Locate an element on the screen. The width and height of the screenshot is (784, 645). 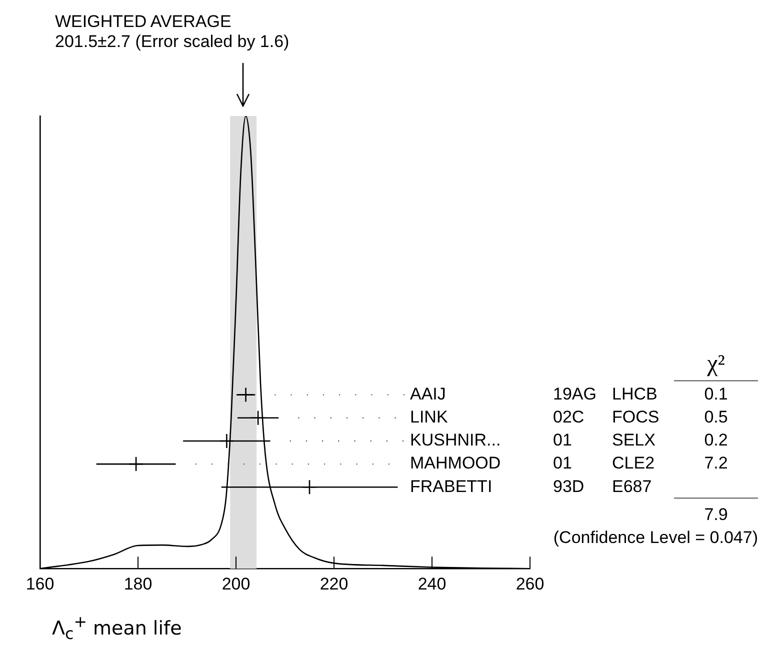
x-tick-label: 240 is located at coordinates (432, 584).